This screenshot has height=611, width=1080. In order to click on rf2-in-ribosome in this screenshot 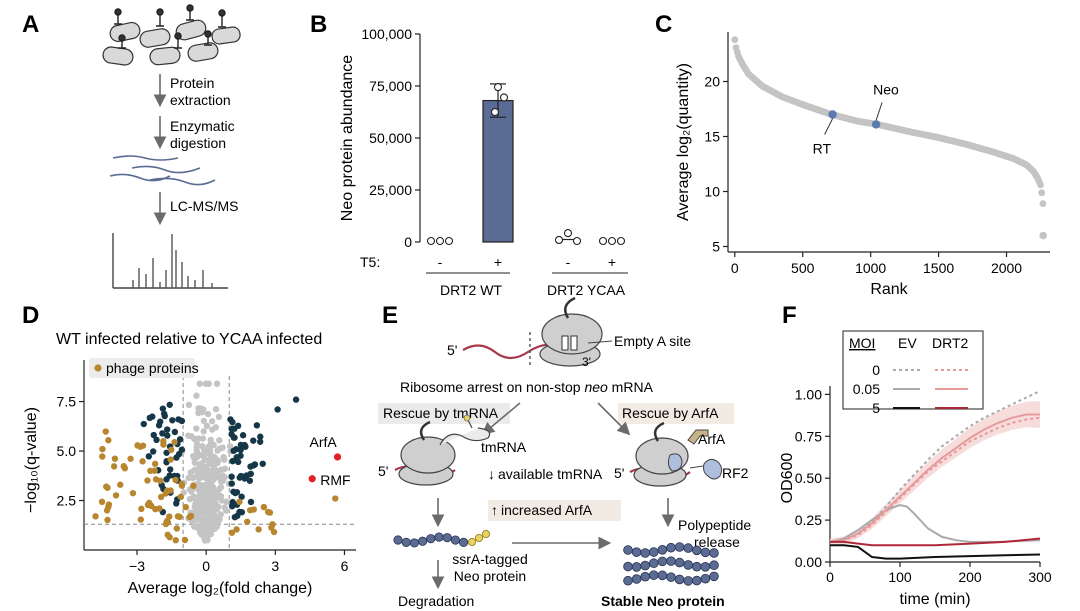, I will do `click(675, 462)`.